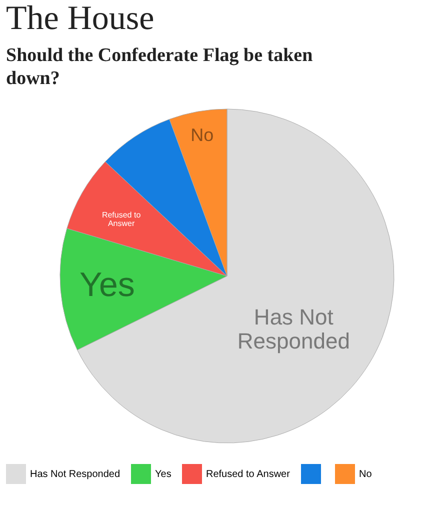 The height and width of the screenshot is (514, 433). I want to click on slice-label: No, so click(202, 135).